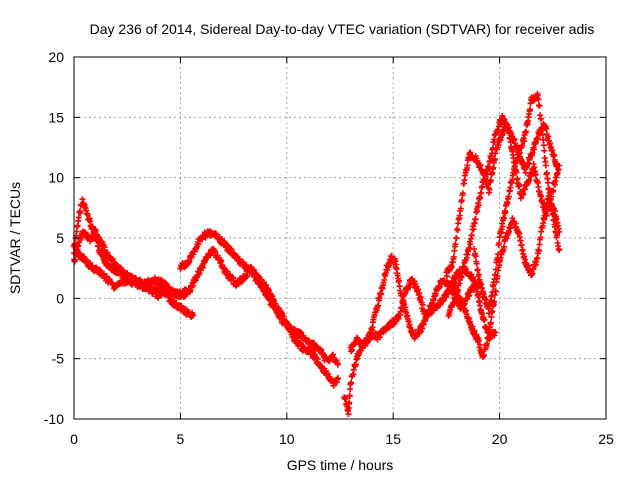 This screenshot has height=480, width=640. Describe the element at coordinates (500, 439) in the screenshot. I see `x-tick-label: 20` at that location.